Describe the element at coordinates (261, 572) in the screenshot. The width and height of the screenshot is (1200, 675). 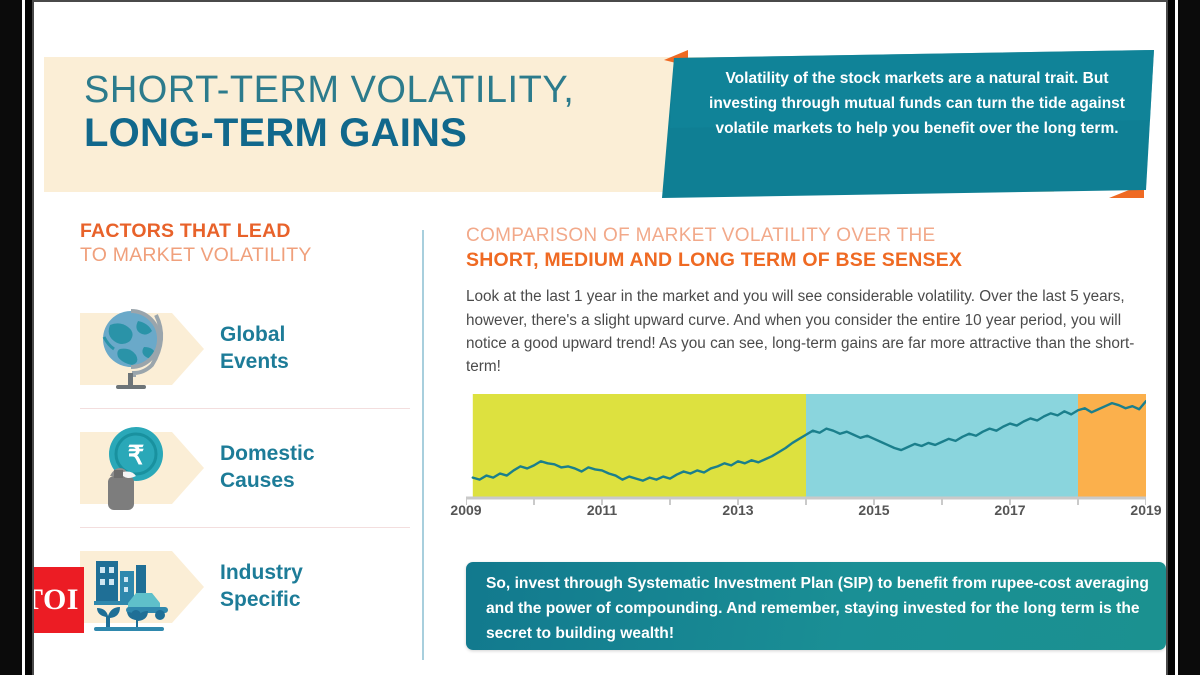
I see `factor-label-line-1: Industry` at that location.